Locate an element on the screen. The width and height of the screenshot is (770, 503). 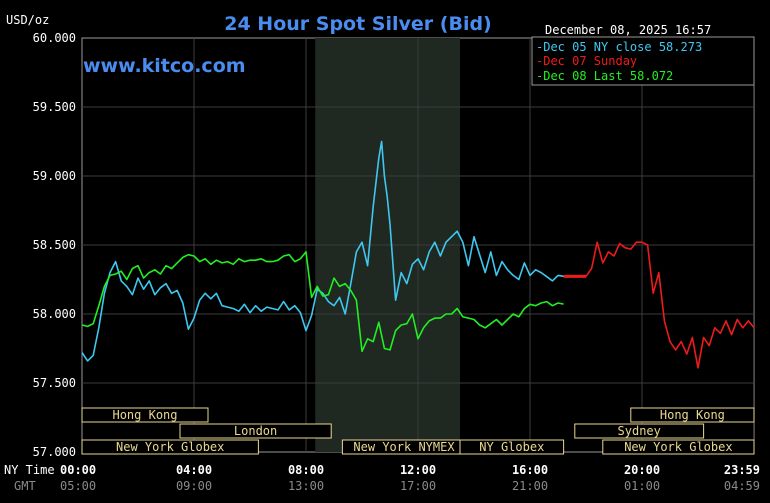
session-label: London is located at coordinates (255, 431).